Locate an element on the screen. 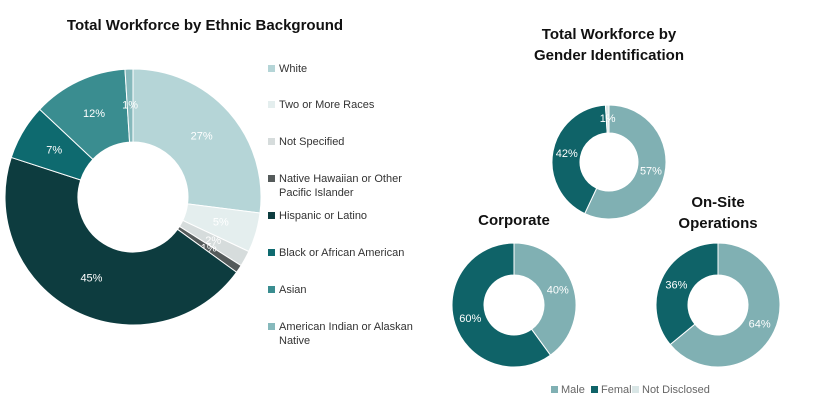 Image resolution: width=816 pixels, height=406 pixels. legend-label: Two or More Races is located at coordinates (327, 105).